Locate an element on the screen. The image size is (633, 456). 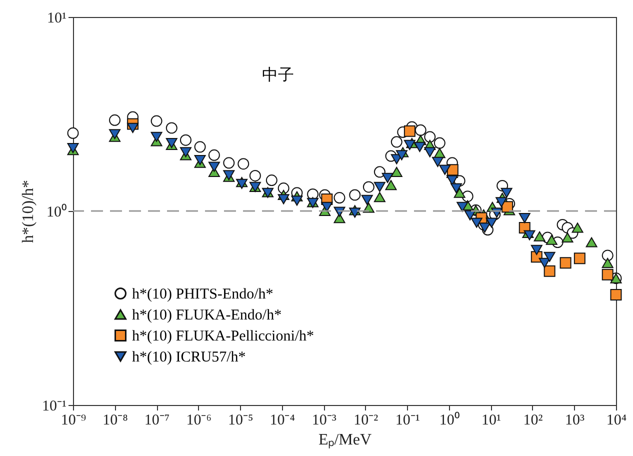
x-tick-label: 10¹ is located at coordinates (491, 420).